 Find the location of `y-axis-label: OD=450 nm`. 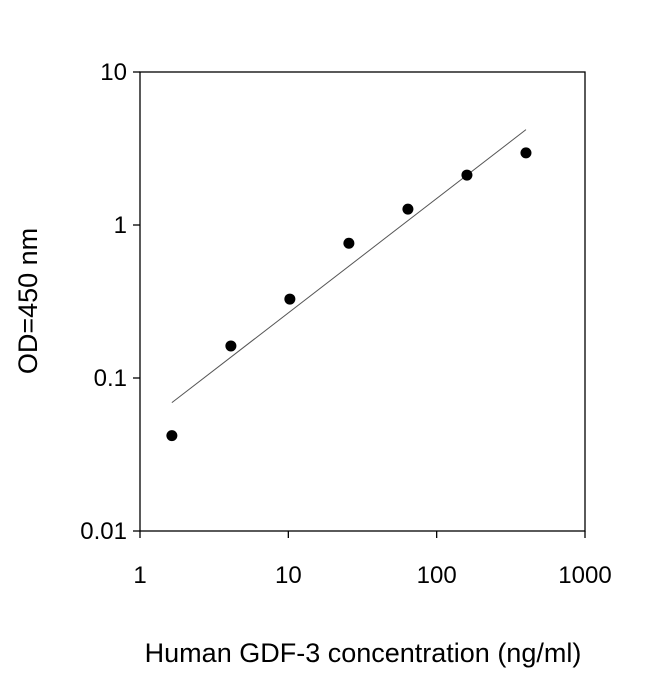

y-axis-label: OD=450 nm is located at coordinates (28, 301).